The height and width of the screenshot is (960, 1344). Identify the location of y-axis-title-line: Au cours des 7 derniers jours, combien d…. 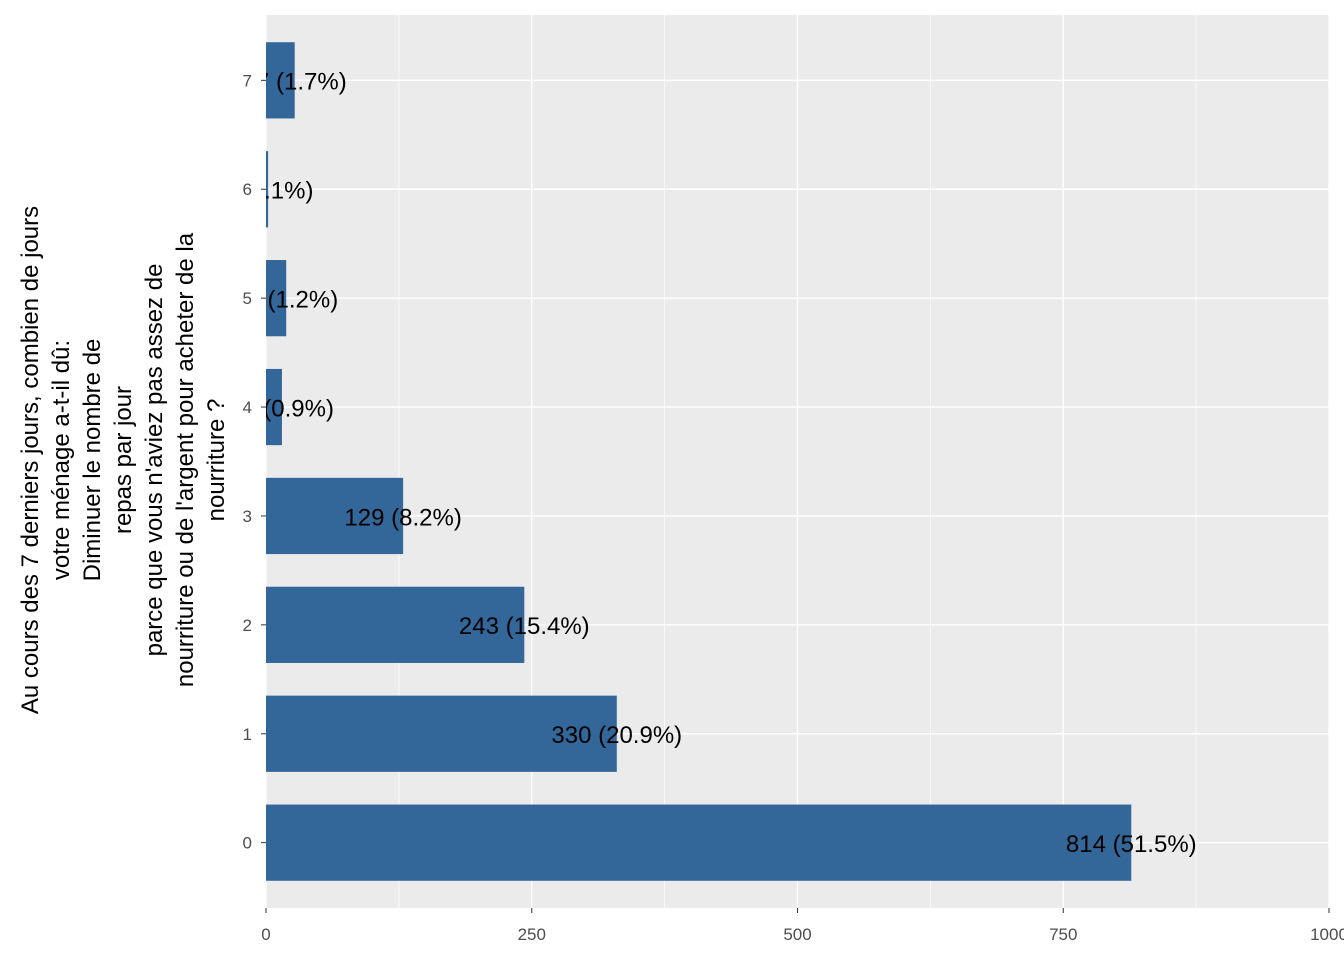
(30, 460).